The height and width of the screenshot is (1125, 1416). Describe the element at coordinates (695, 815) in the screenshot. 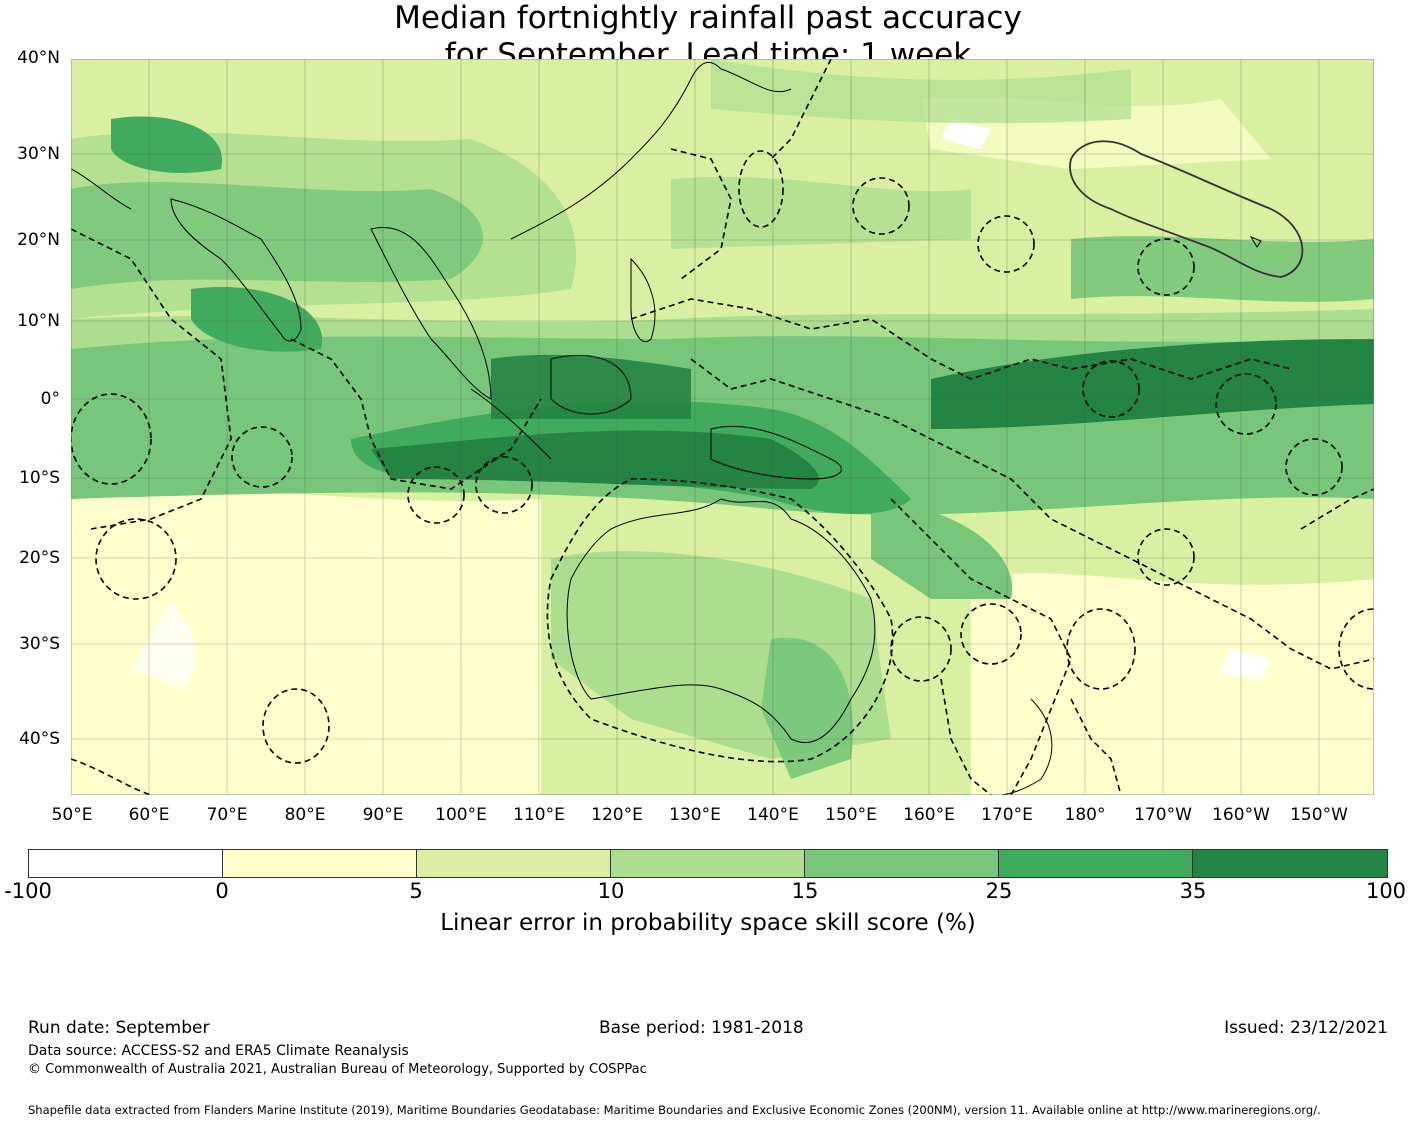

I see `lon-label-130e: 130°E` at that location.